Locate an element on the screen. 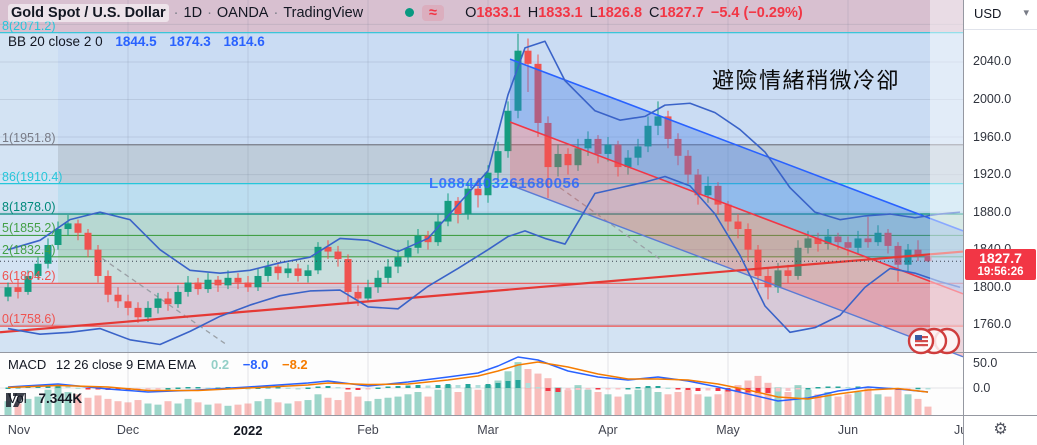 The width and height of the screenshot is (1037, 445). indicator-tick: 50.0 is located at coordinates (985, 362).